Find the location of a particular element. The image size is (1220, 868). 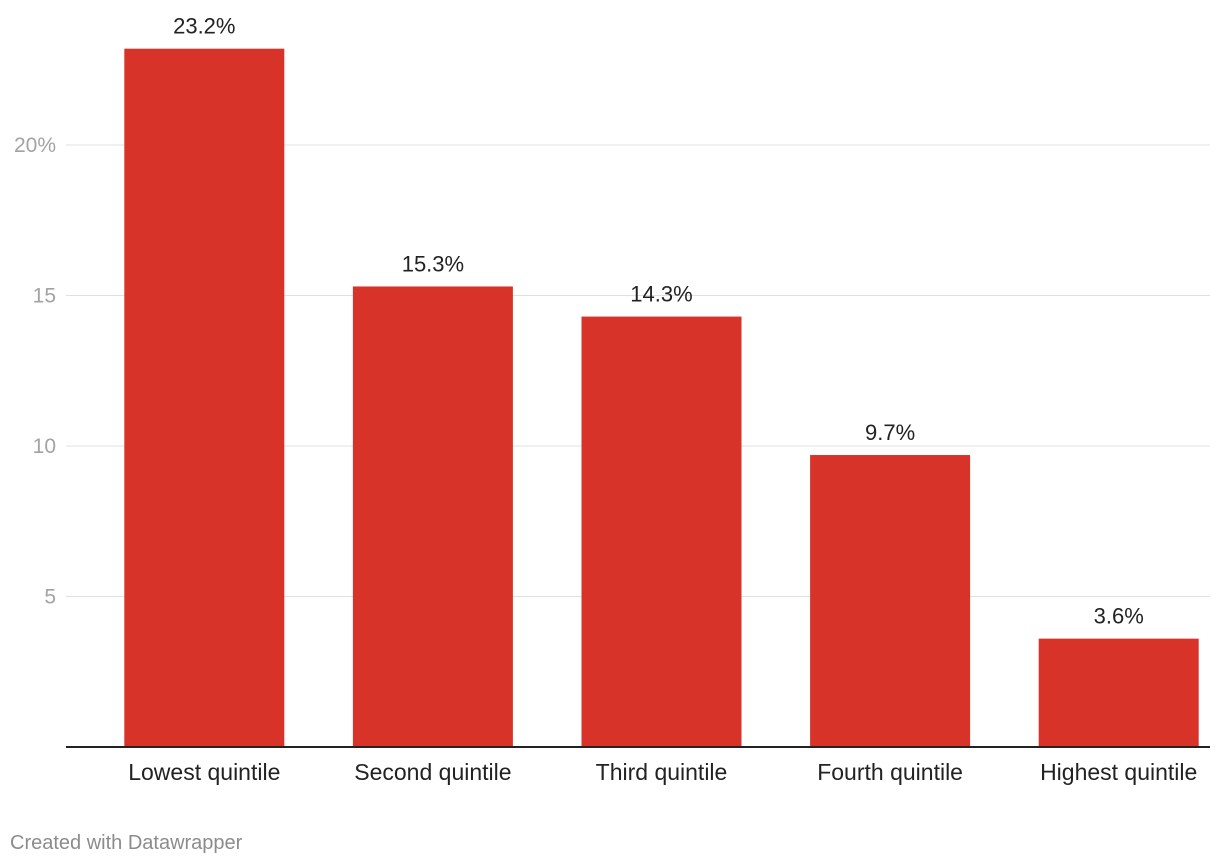

x-category-label: Fourth quintile is located at coordinates (890, 772).